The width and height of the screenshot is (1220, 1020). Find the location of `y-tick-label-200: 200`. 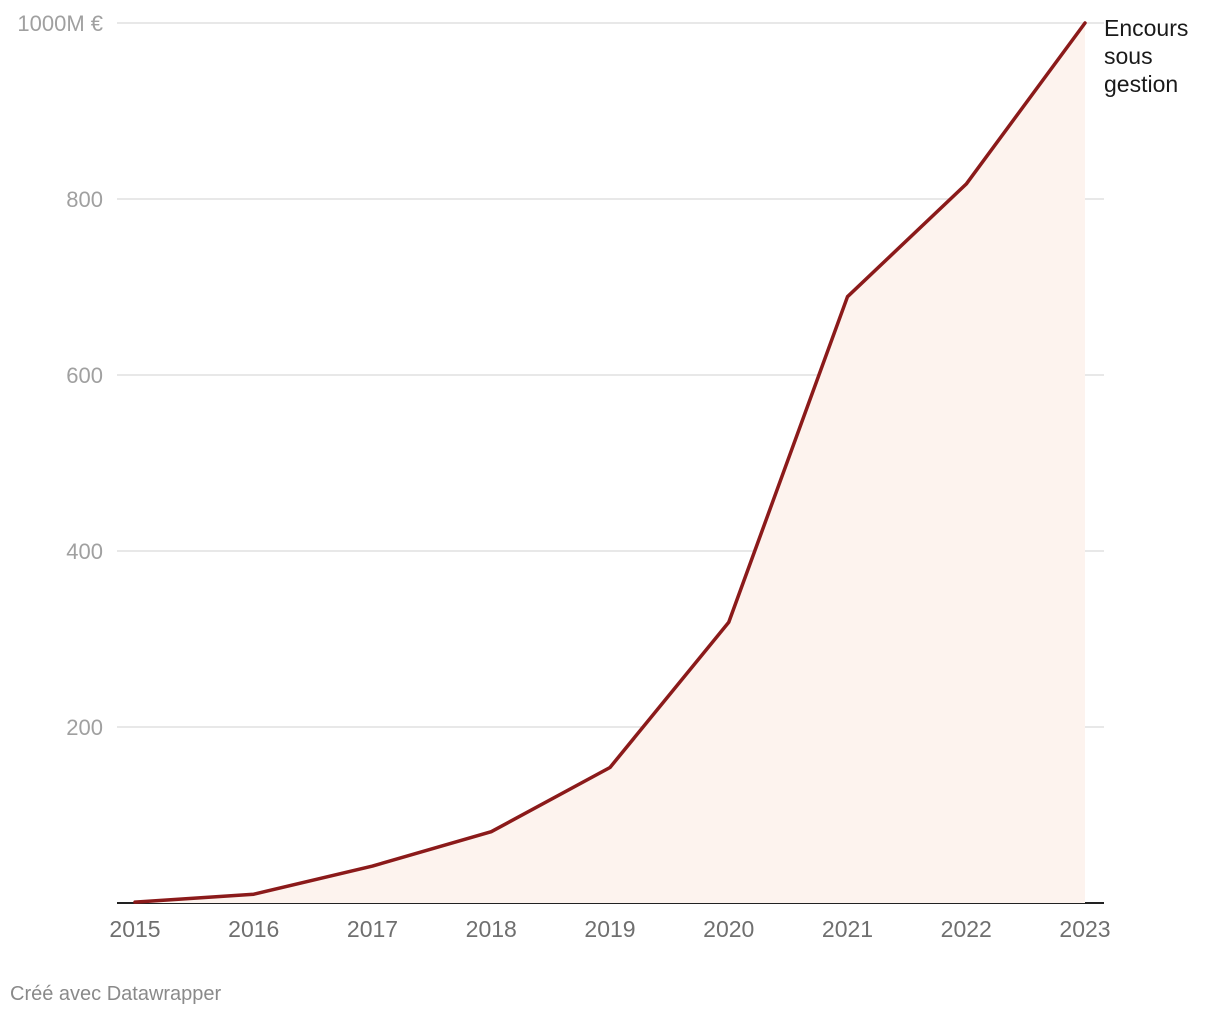

y-tick-label-200: 200 is located at coordinates (84, 727).